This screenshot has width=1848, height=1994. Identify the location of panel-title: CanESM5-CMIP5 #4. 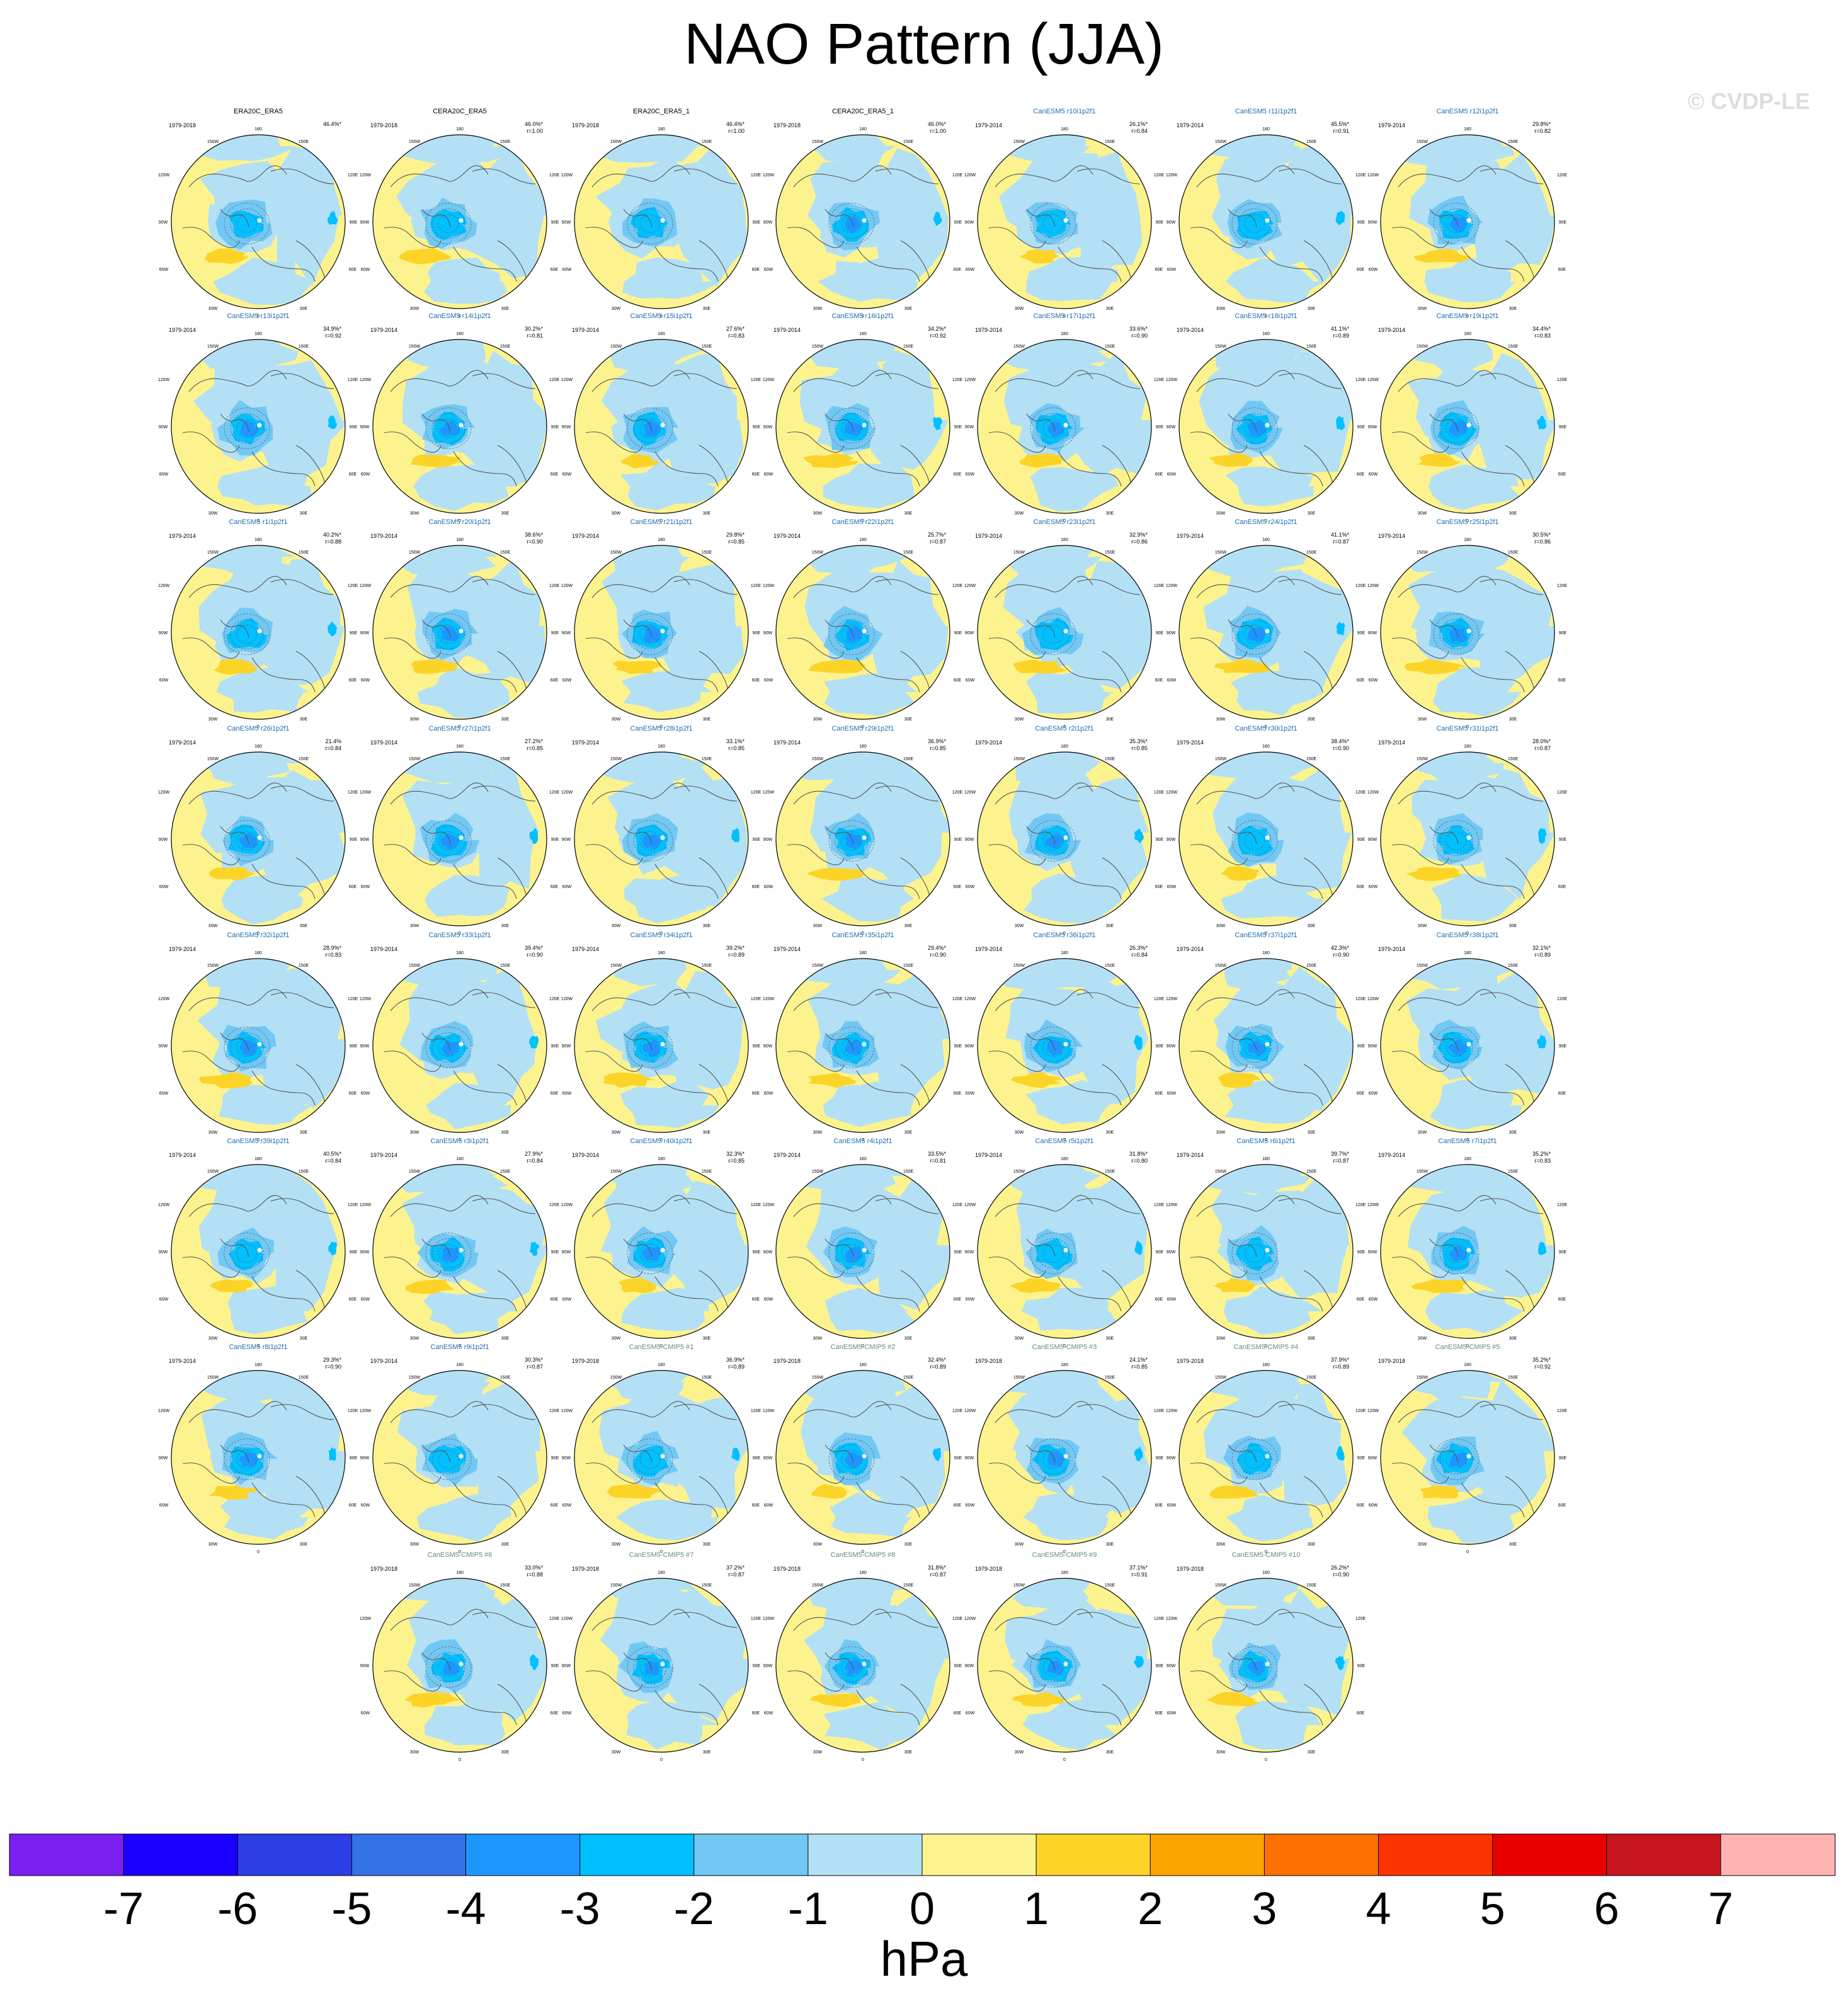
(1266, 1347).